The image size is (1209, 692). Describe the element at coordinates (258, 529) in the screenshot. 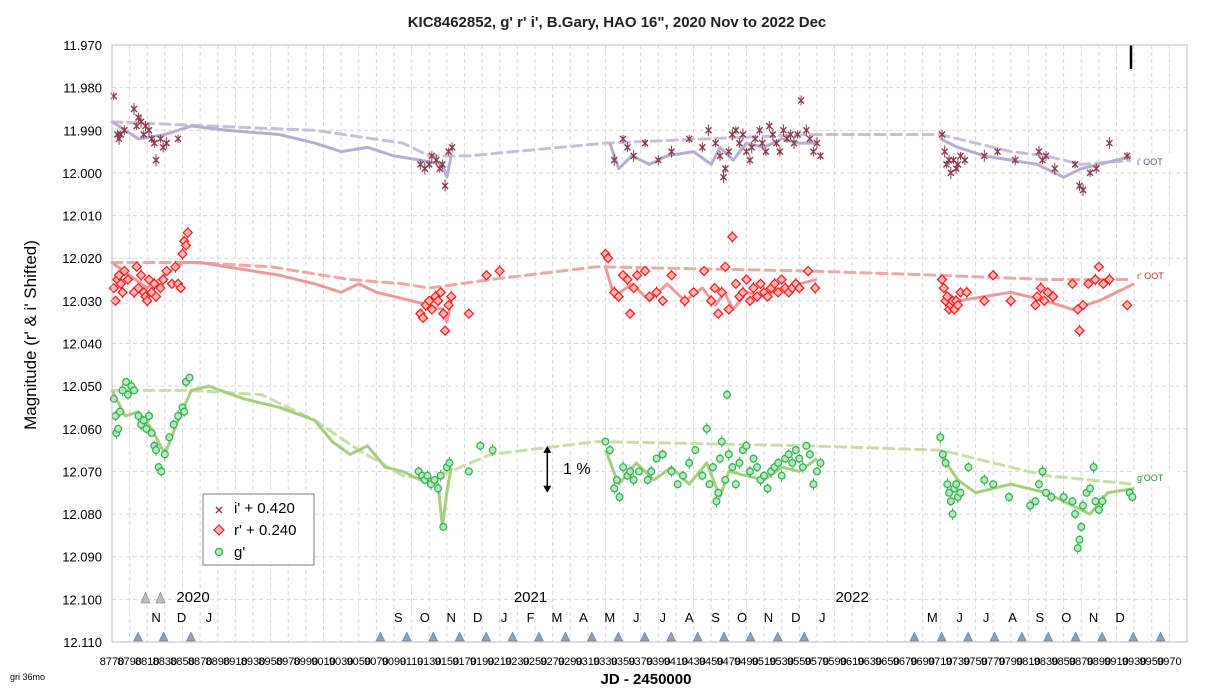

I see `legend: i' + 0.420 r' + 0.240 g'` at that location.